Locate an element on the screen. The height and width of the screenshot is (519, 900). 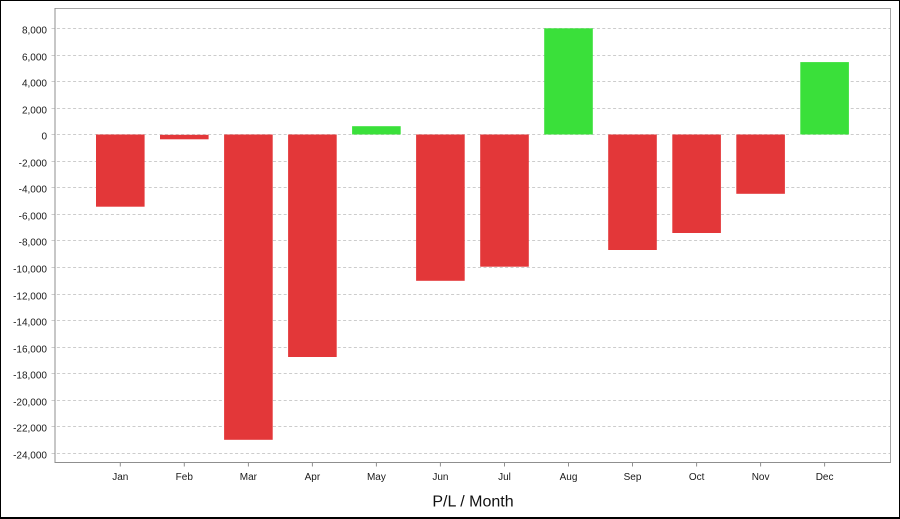
svg-text: Dec is located at coordinates (825, 477).